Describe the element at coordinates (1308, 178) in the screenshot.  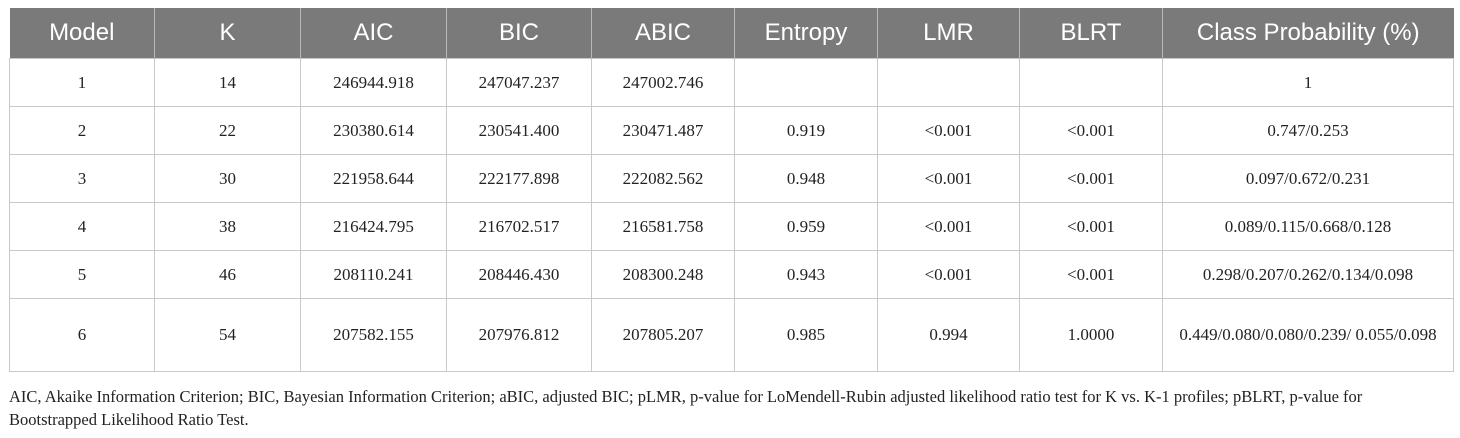
I see `cell-class-probability: 0.097/0.672/0.231` at that location.